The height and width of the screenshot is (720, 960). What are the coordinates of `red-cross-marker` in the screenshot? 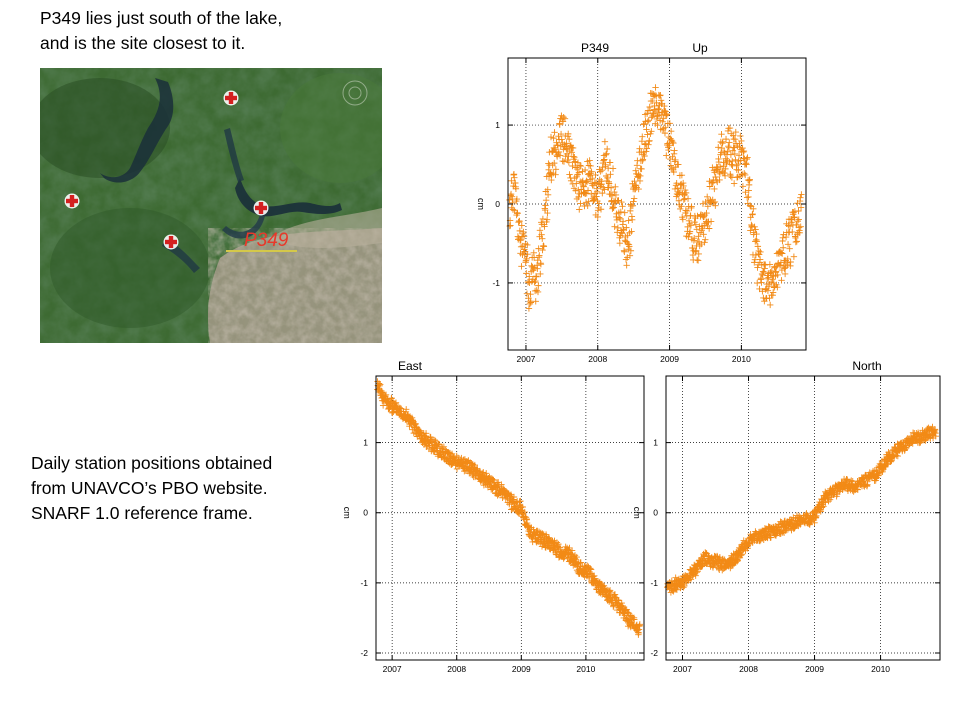 It's located at (261, 208).